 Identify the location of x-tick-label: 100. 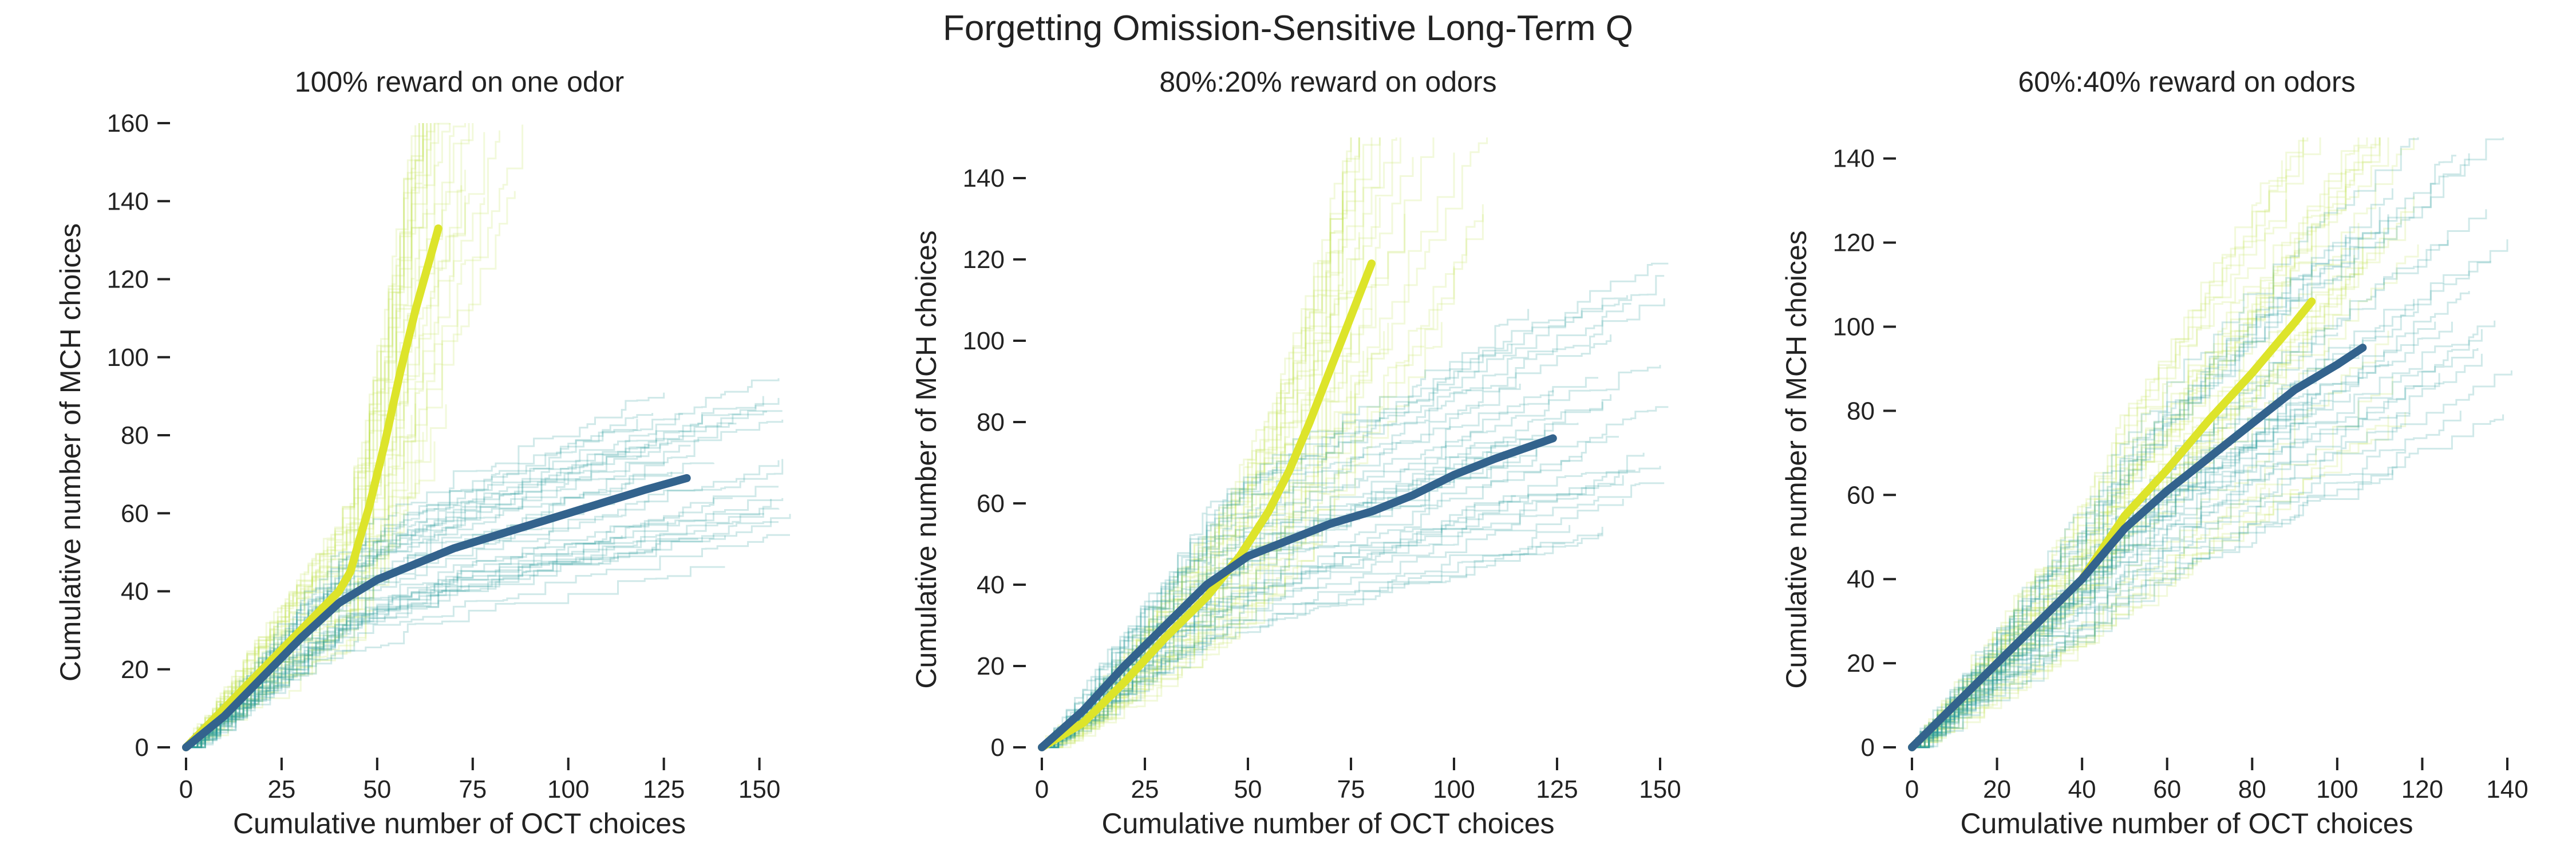
(568, 789).